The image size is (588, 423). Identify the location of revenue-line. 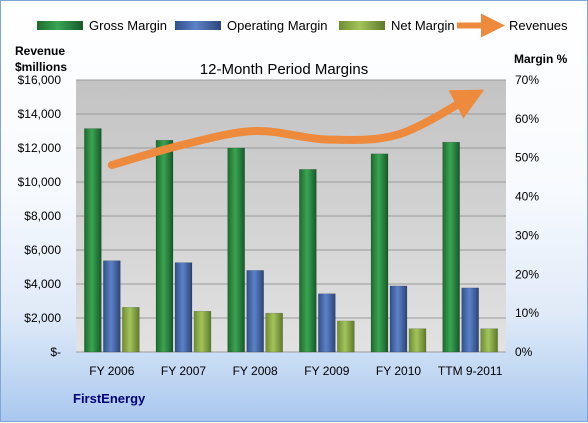
(296, 129).